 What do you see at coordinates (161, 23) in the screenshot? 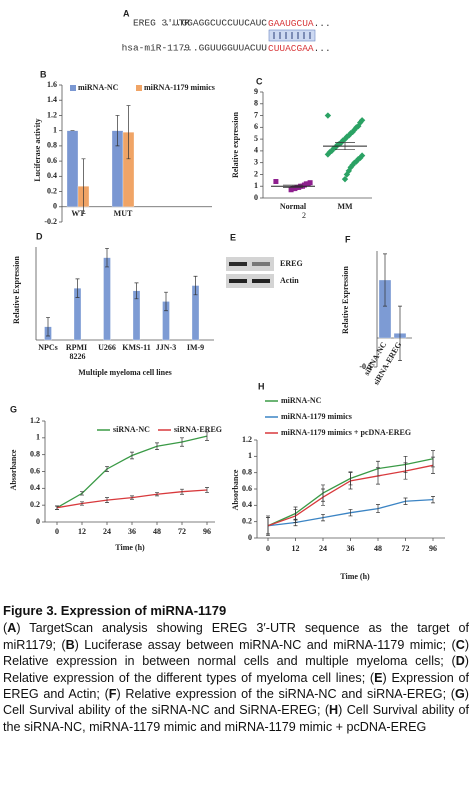
I see `utr-name: EREG 3'UTR` at bounding box center [161, 23].